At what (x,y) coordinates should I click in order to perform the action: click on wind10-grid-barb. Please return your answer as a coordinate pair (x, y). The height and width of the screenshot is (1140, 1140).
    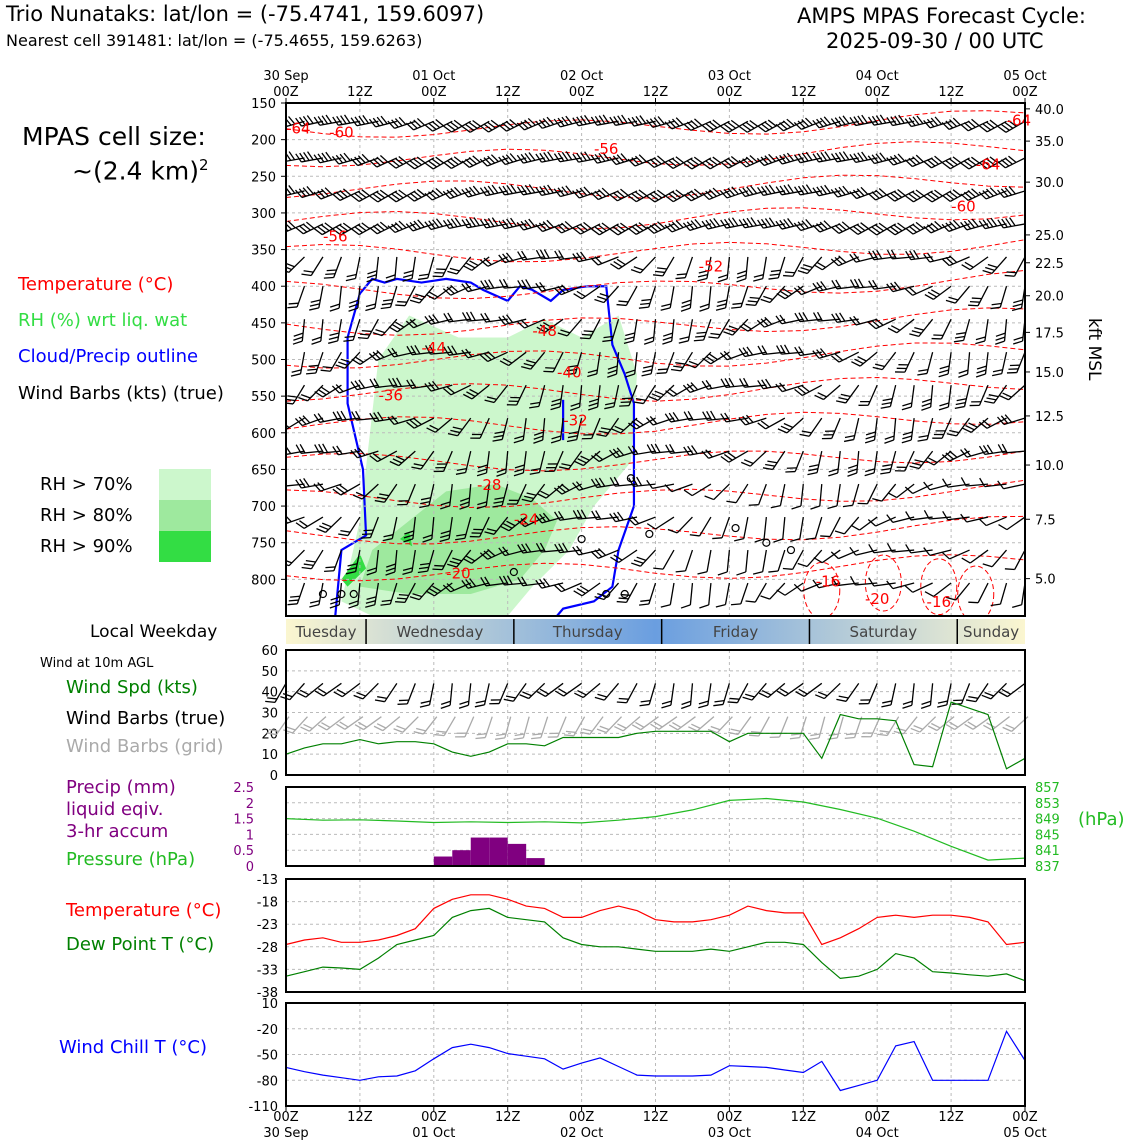
    Looking at the image, I should click on (682, 723).